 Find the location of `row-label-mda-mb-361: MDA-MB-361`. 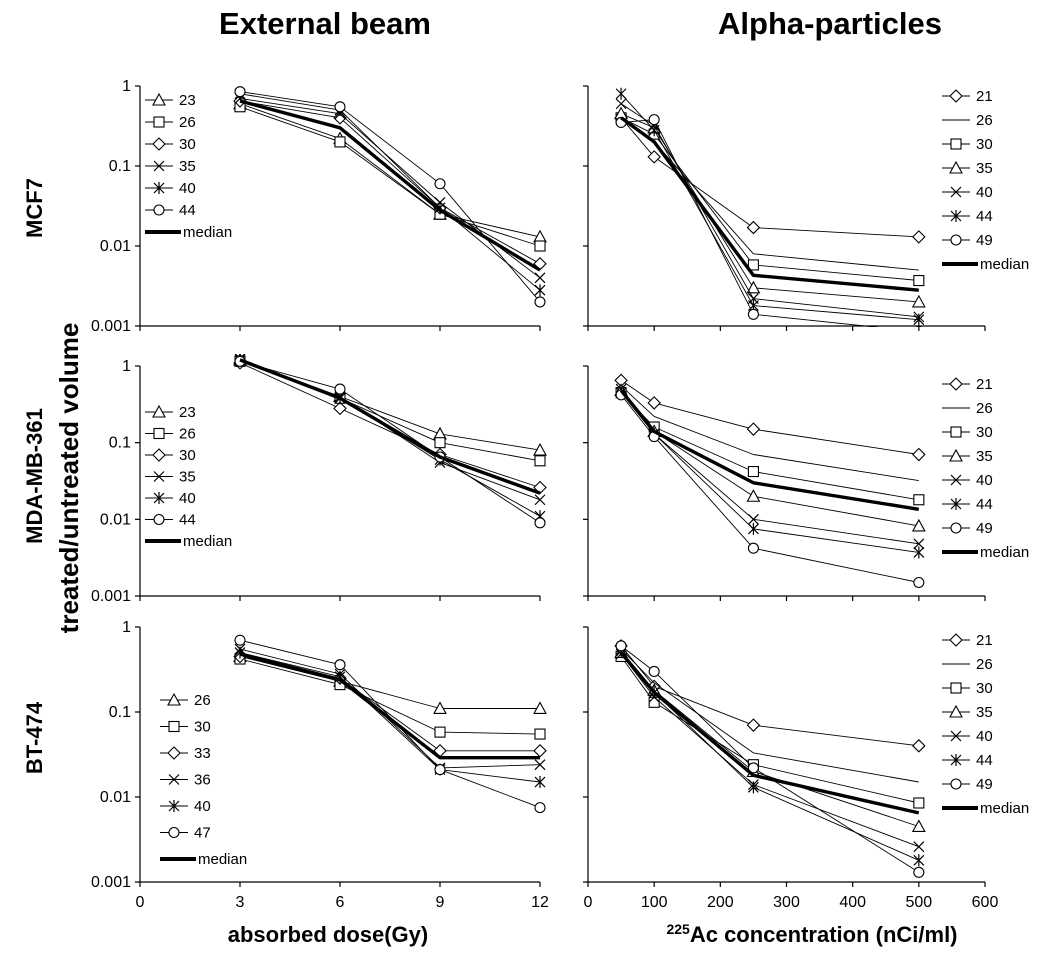

row-label-mda-mb-361: MDA-MB-361 is located at coordinates (34, 476).